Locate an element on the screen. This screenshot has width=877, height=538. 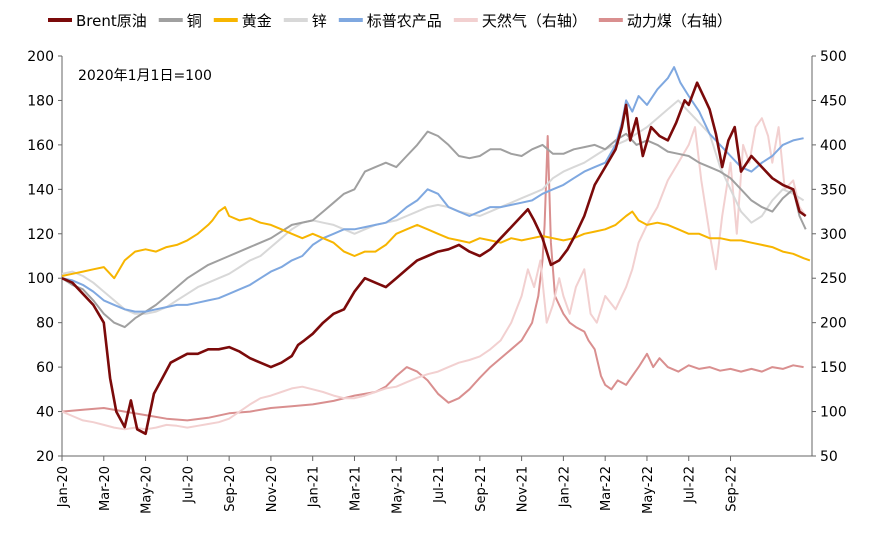
left-tick-label: 200 is located at coordinates (40, 57).